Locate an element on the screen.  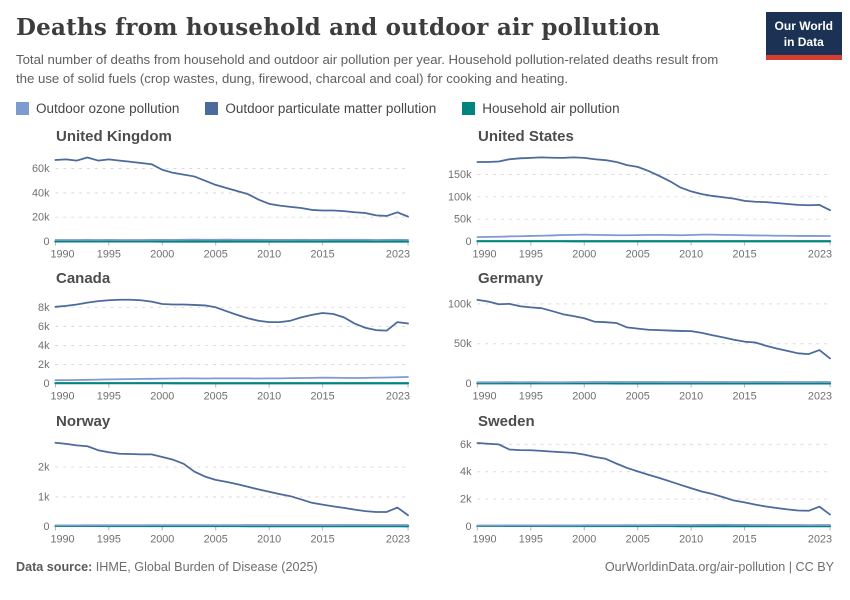
chart-country-title: Germany is located at coordinates (511, 279).